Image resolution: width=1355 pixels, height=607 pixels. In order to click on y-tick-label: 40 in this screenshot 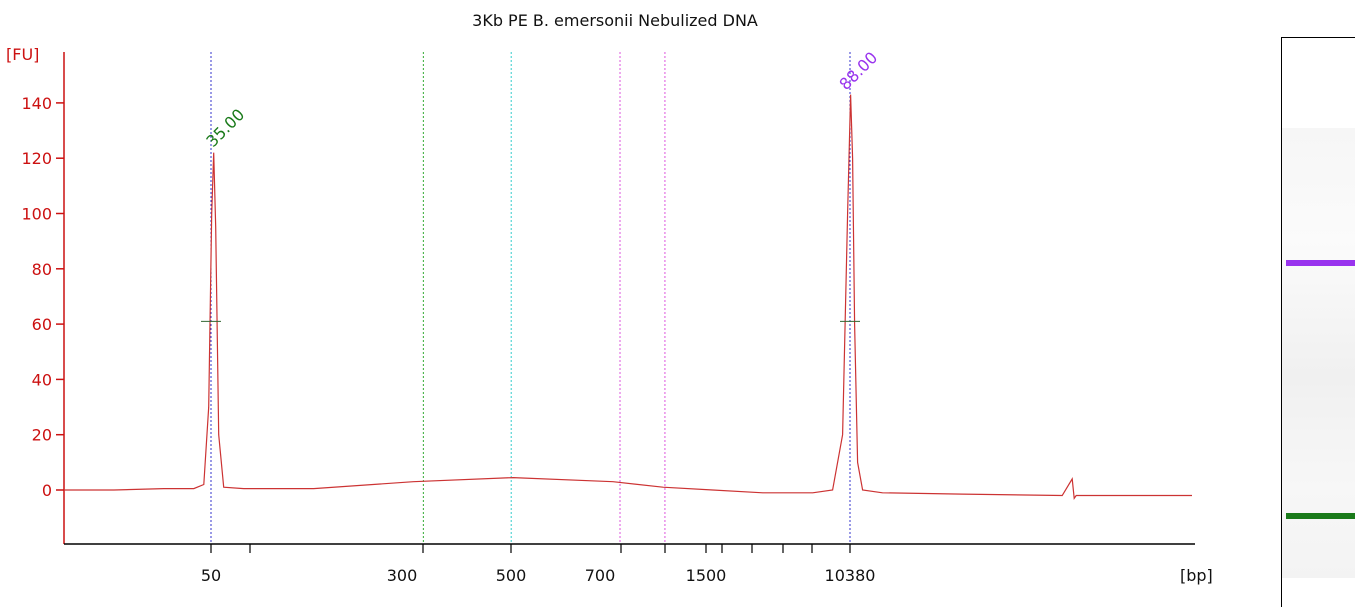, I will do `click(42, 379)`.